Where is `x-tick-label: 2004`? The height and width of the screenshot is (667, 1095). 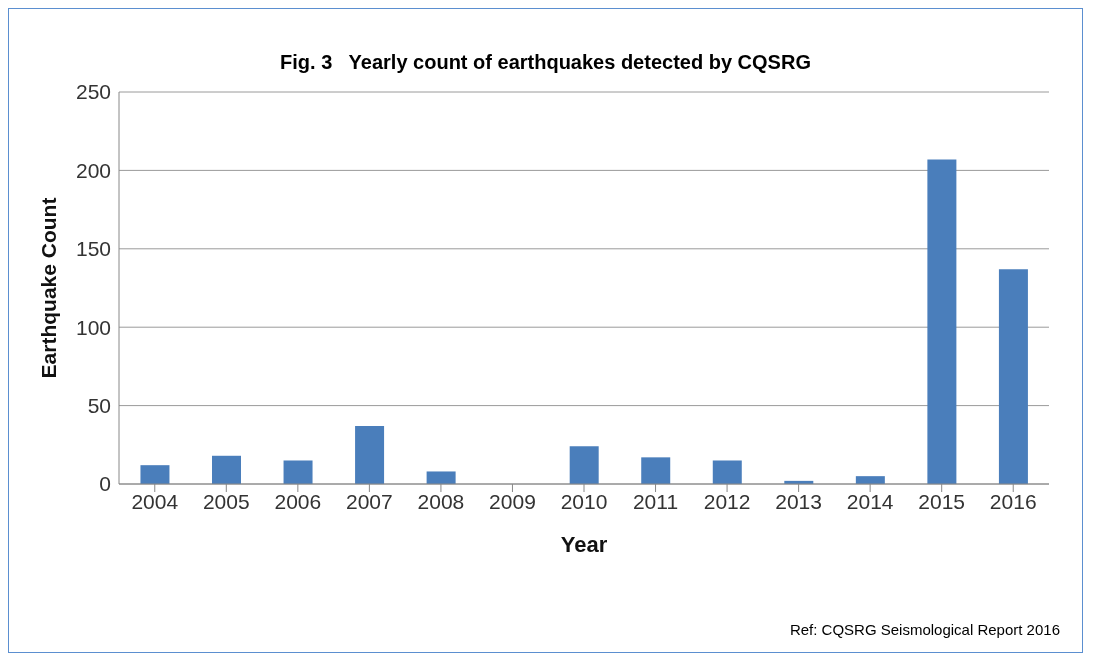 x-tick-label: 2004 is located at coordinates (155, 501).